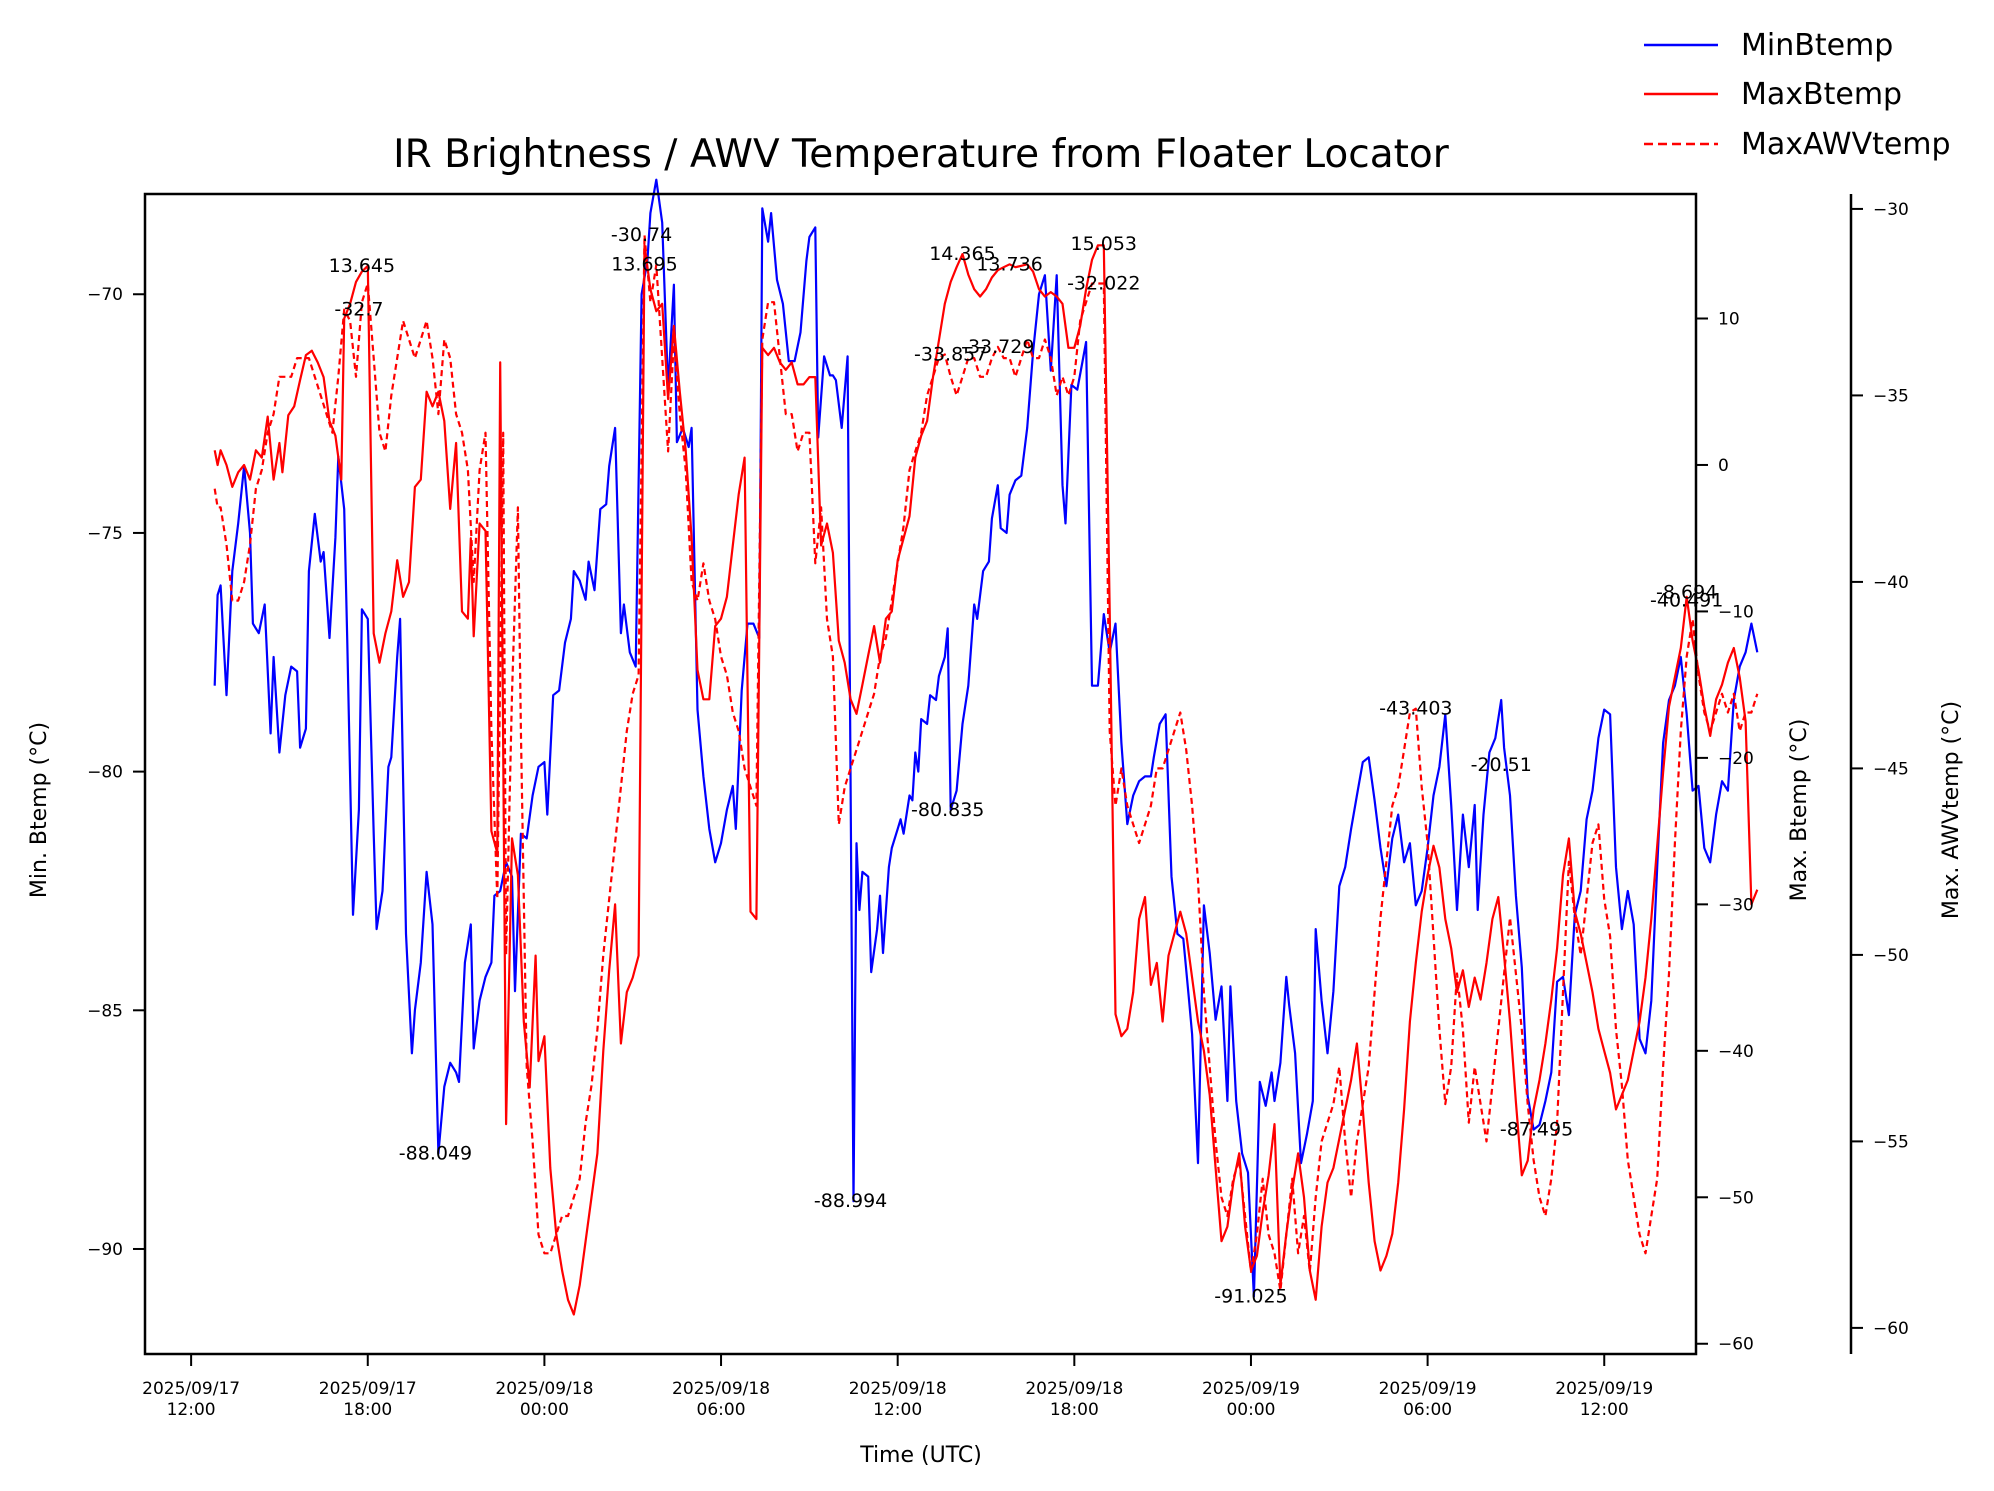  I want to click on y-right-tick-label: 0, so click(1723, 466).